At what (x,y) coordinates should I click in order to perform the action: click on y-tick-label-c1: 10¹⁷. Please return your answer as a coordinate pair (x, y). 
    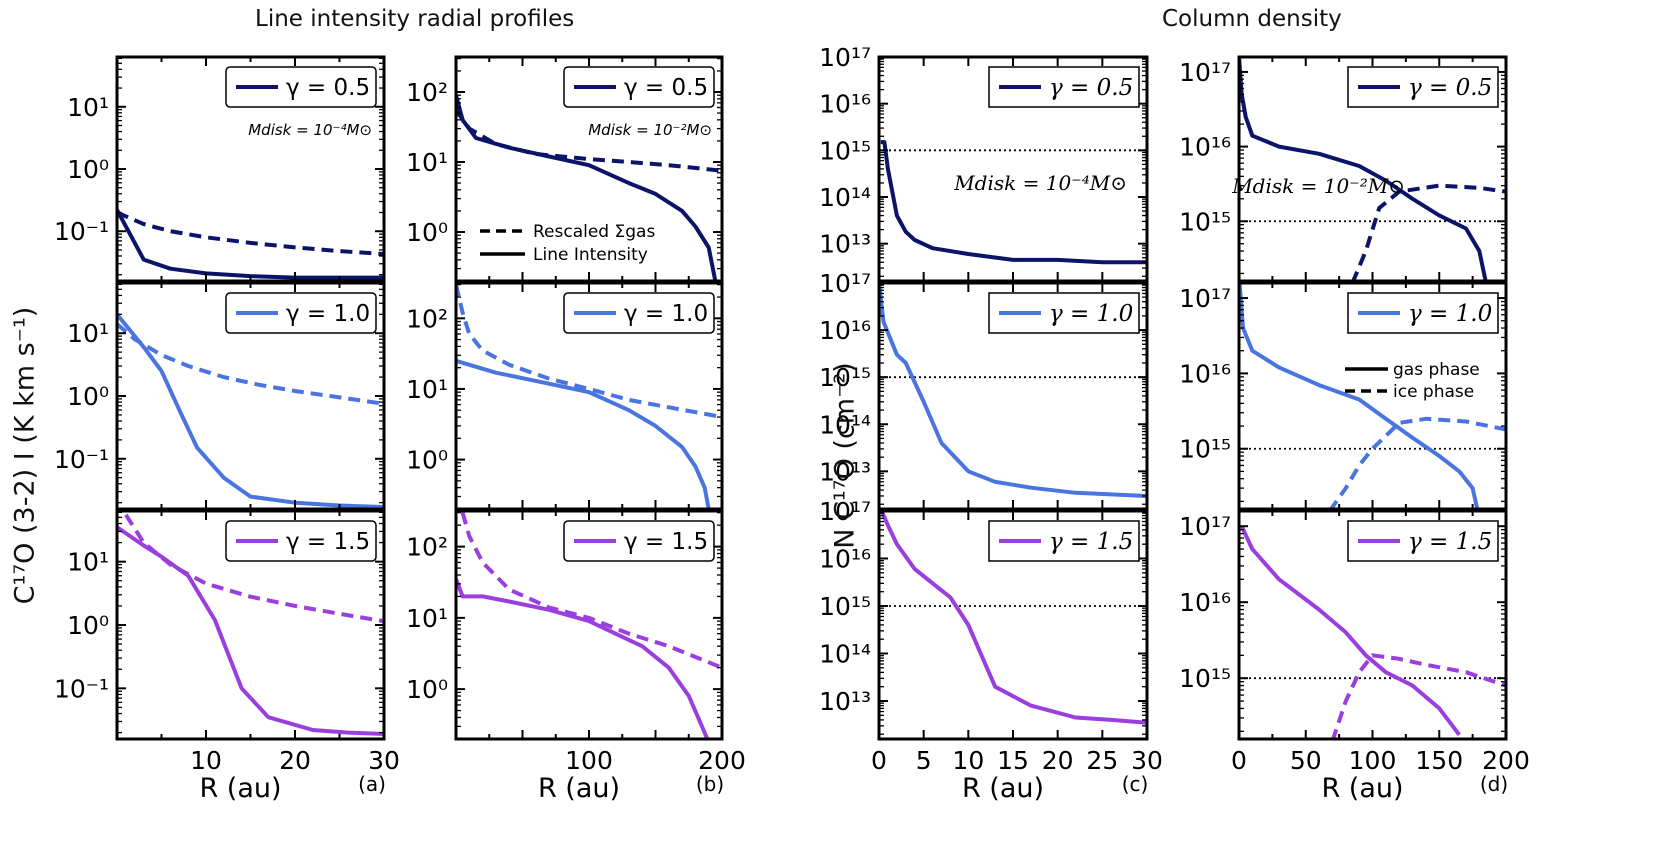
    Looking at the image, I should click on (845, 57).